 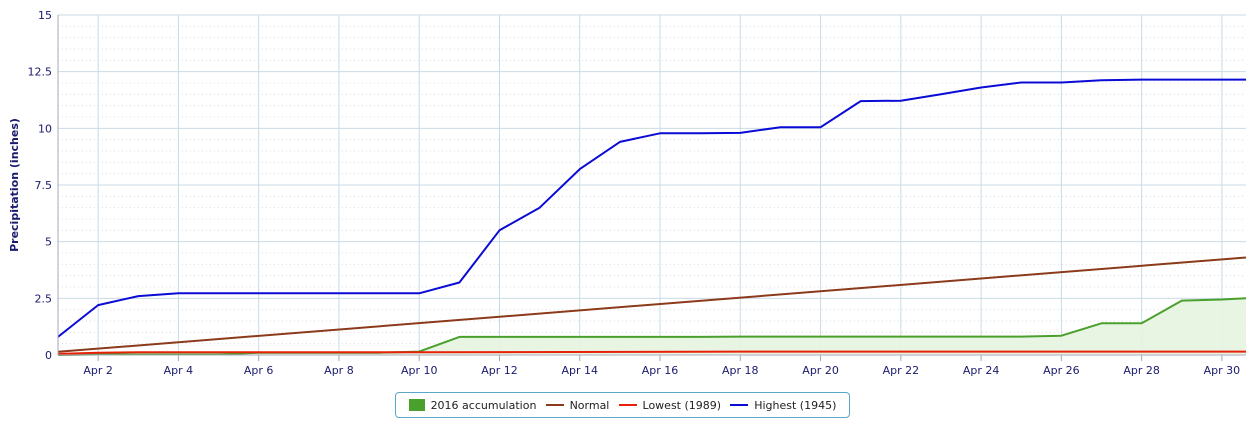 What do you see at coordinates (589, 405) in the screenshot?
I see `legend-label: Normal` at bounding box center [589, 405].